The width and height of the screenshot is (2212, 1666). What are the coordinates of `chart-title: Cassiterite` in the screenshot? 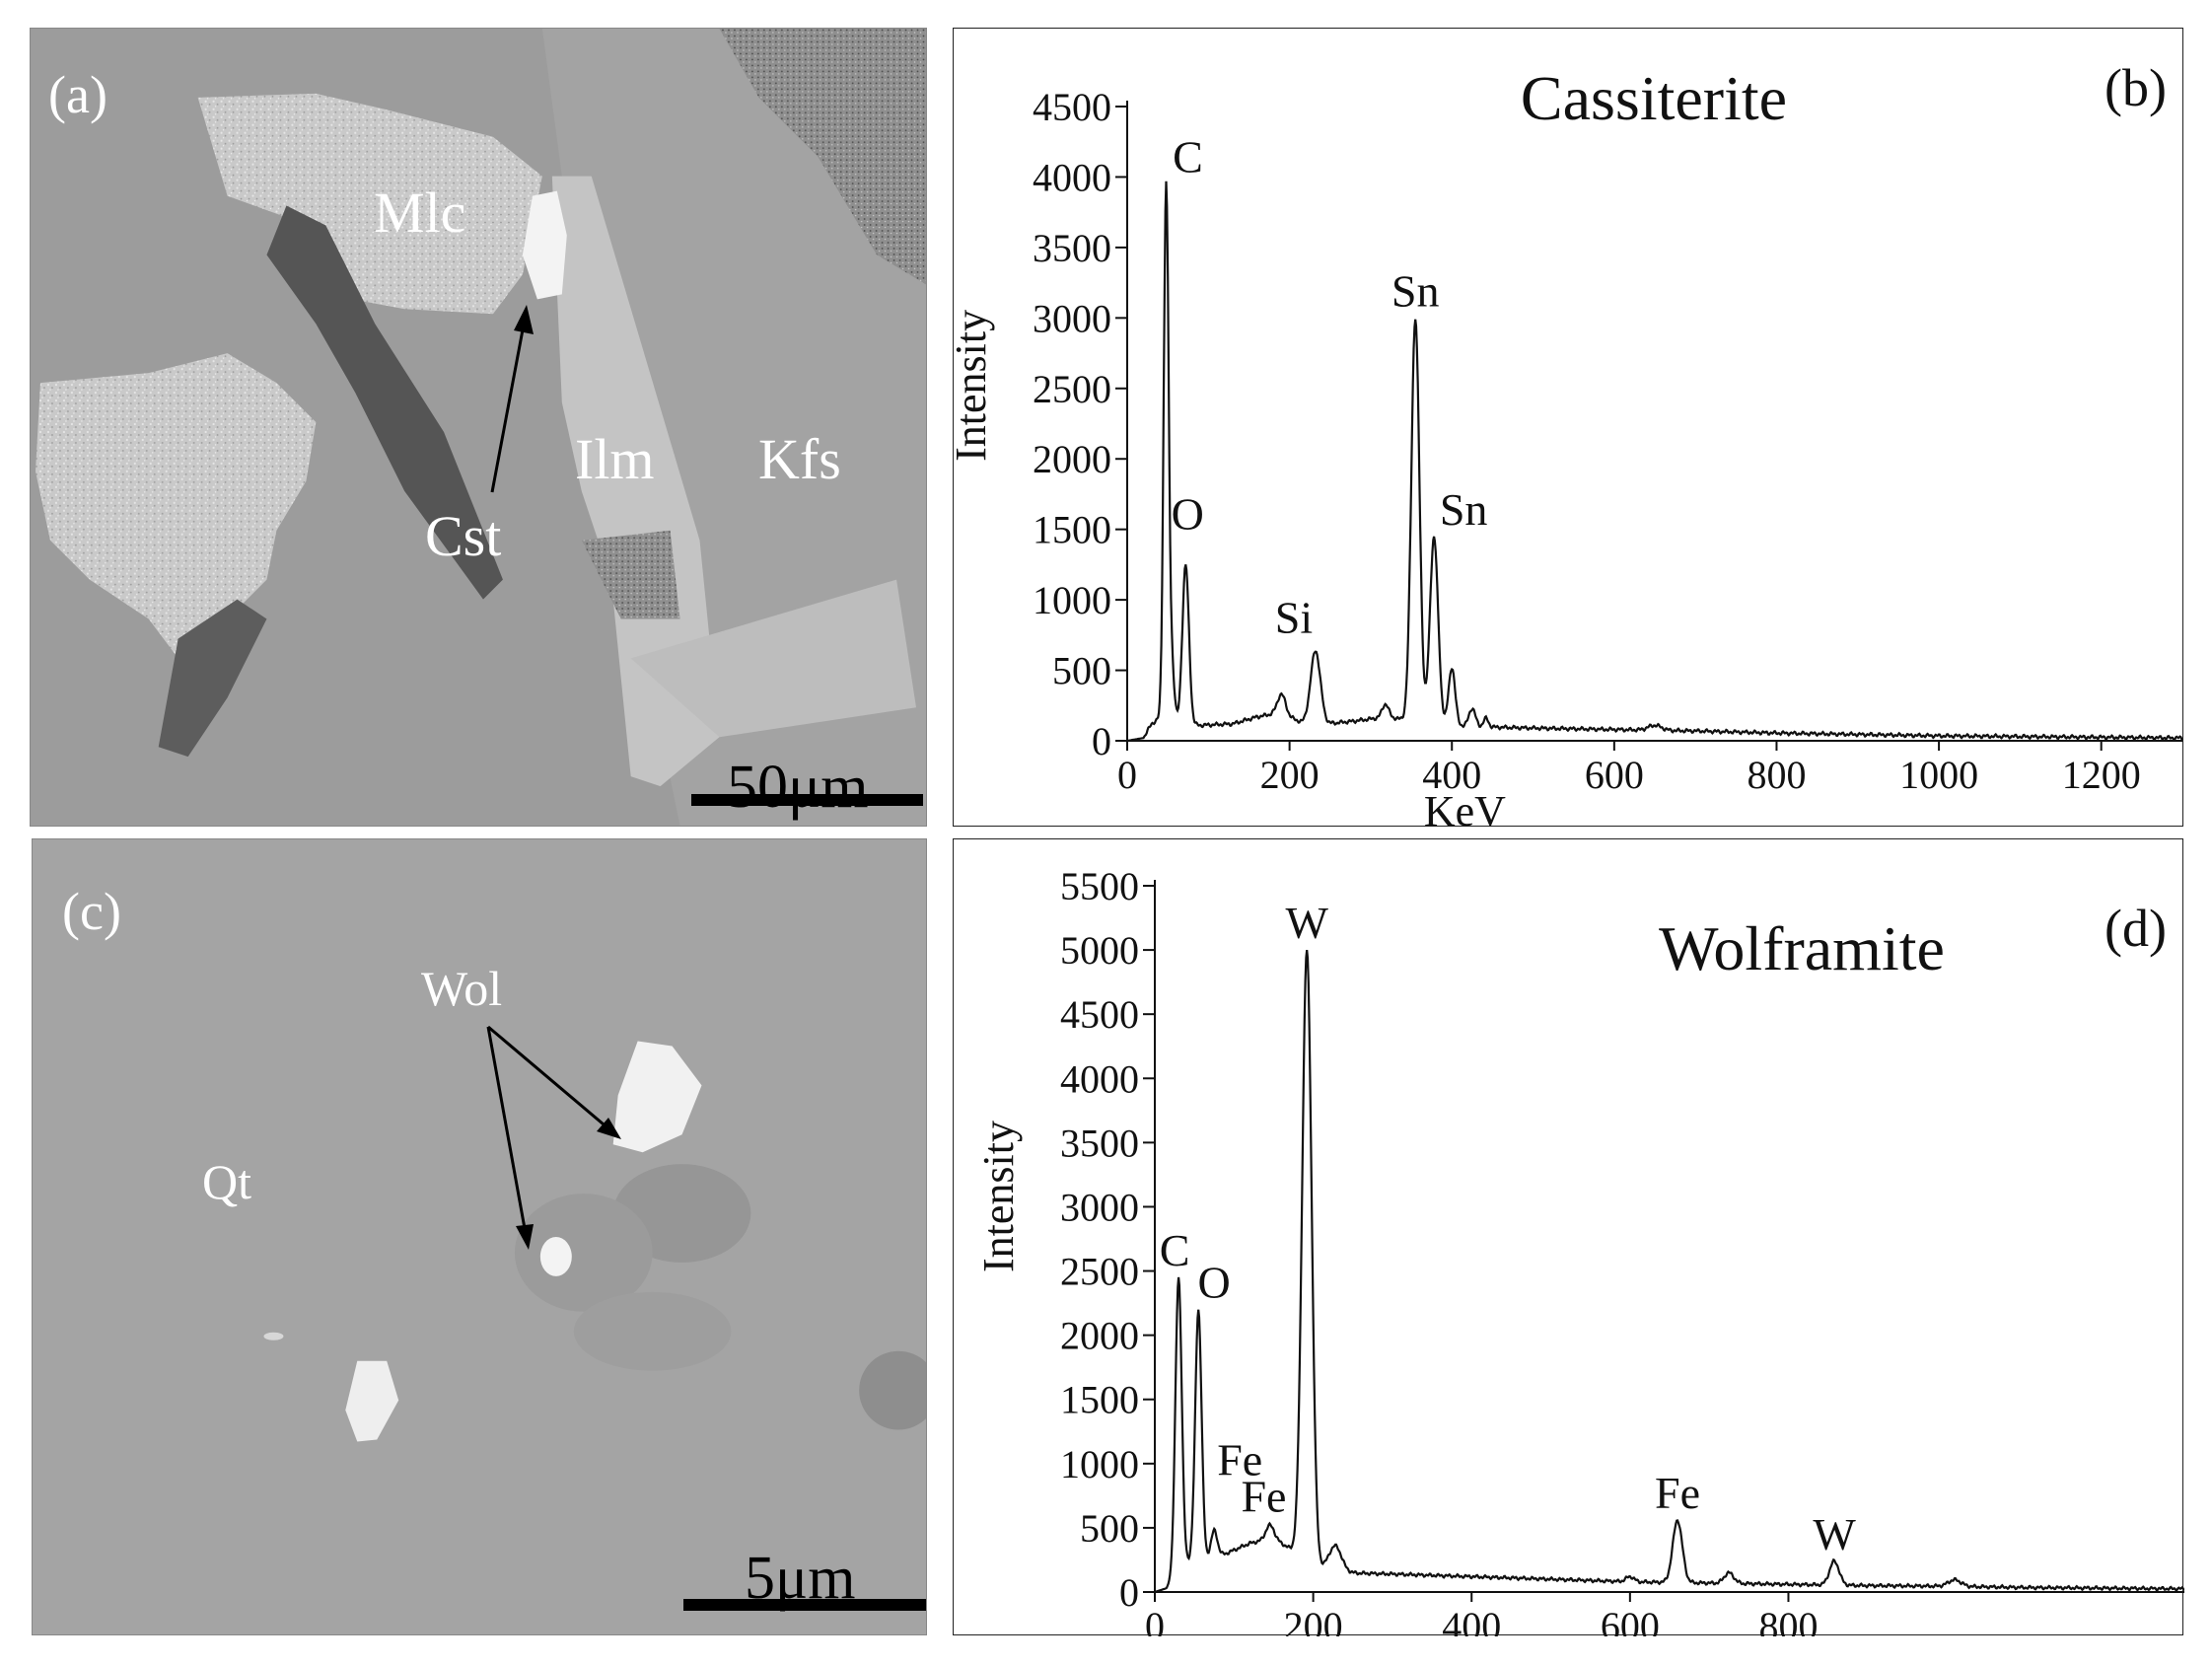 It's located at (1654, 98).